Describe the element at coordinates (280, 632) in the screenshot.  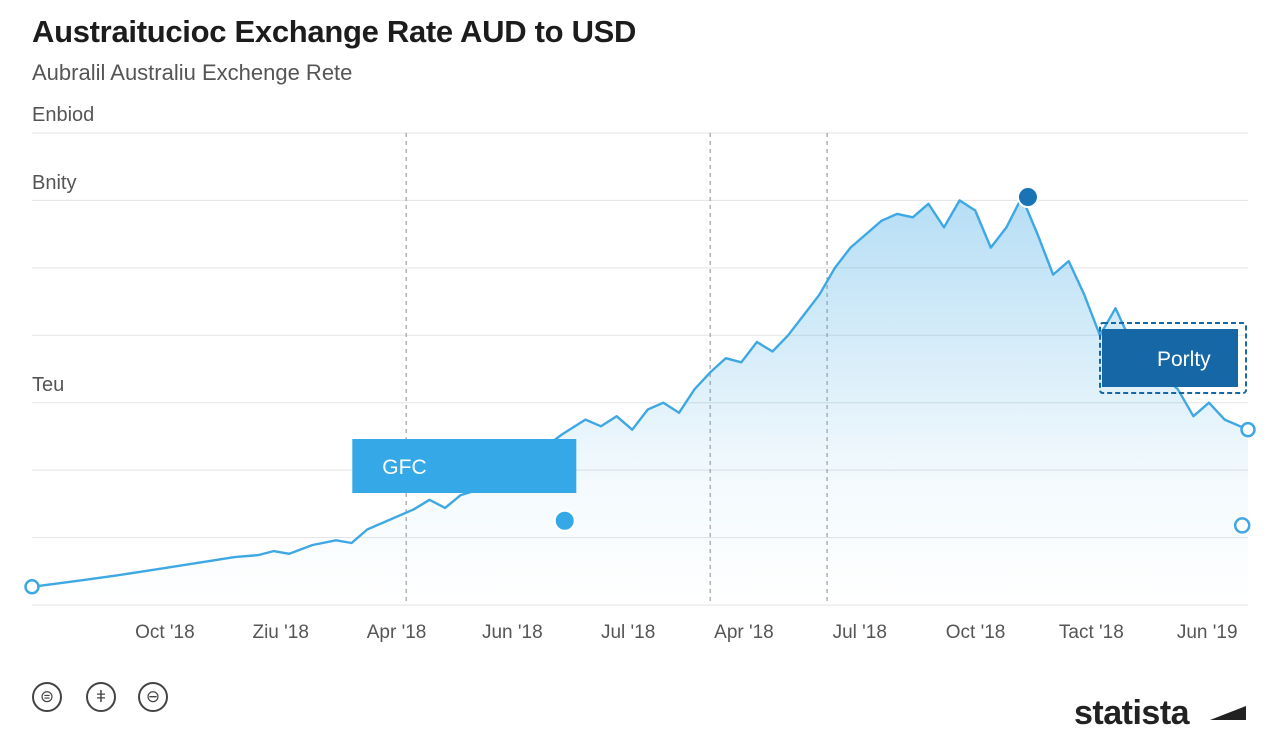
I see `x-tick-label: Ziu '18` at that location.